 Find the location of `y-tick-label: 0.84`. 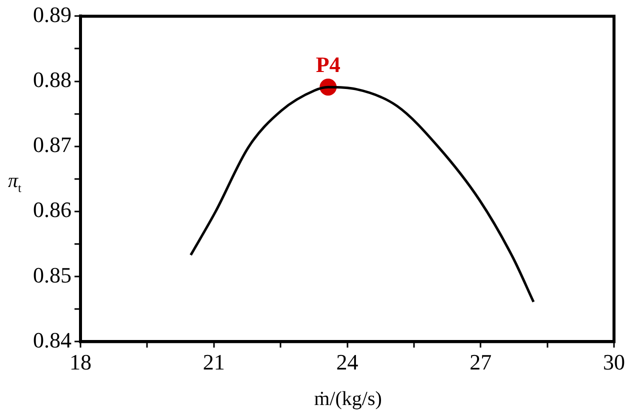

y-tick-label: 0.84 is located at coordinates (52, 339).